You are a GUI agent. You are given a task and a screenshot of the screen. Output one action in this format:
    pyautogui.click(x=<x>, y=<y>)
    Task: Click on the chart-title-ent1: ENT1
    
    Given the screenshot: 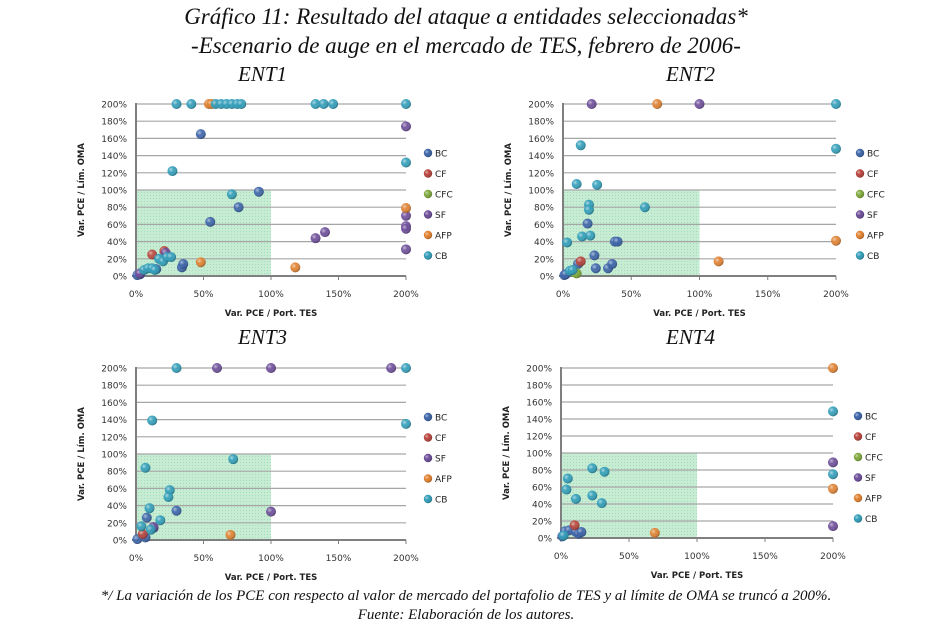 What is the action you would take?
    pyautogui.click(x=263, y=74)
    